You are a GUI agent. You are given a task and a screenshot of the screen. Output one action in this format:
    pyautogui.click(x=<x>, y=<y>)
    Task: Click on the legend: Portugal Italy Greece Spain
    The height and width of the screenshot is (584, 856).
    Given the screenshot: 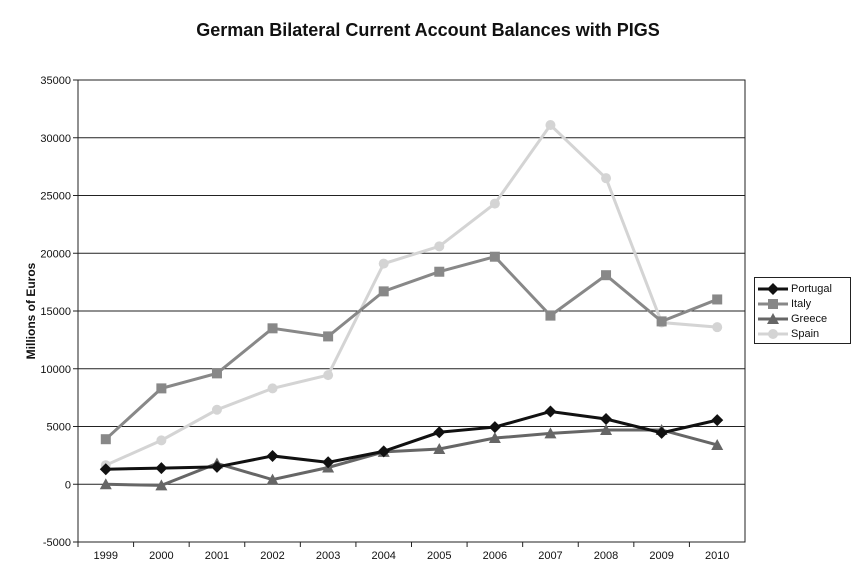 What is the action you would take?
    pyautogui.click(x=802, y=310)
    